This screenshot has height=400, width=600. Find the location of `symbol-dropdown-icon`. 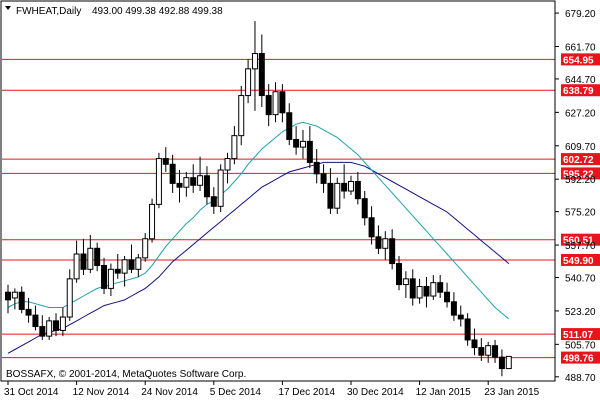

symbol-dropdown-icon is located at coordinates (8, 8).